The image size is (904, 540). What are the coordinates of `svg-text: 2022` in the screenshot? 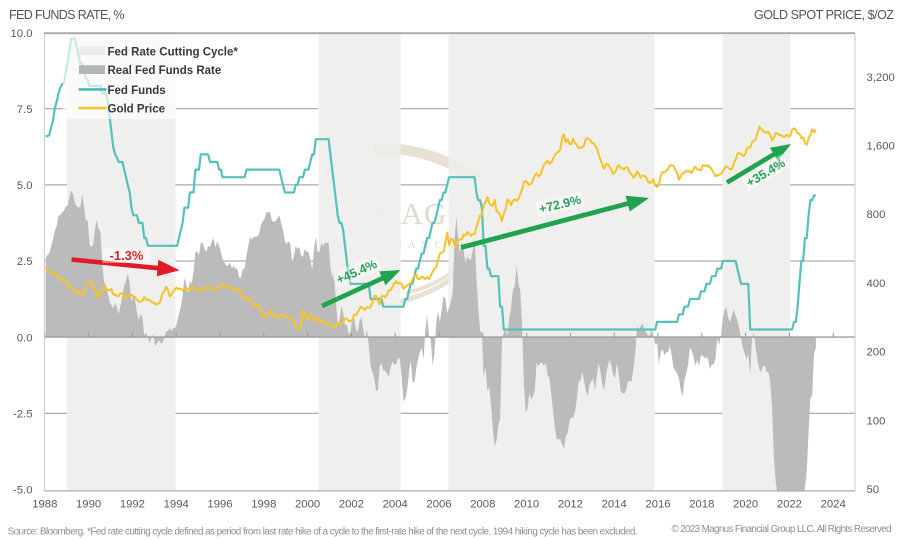 It's located at (789, 505).